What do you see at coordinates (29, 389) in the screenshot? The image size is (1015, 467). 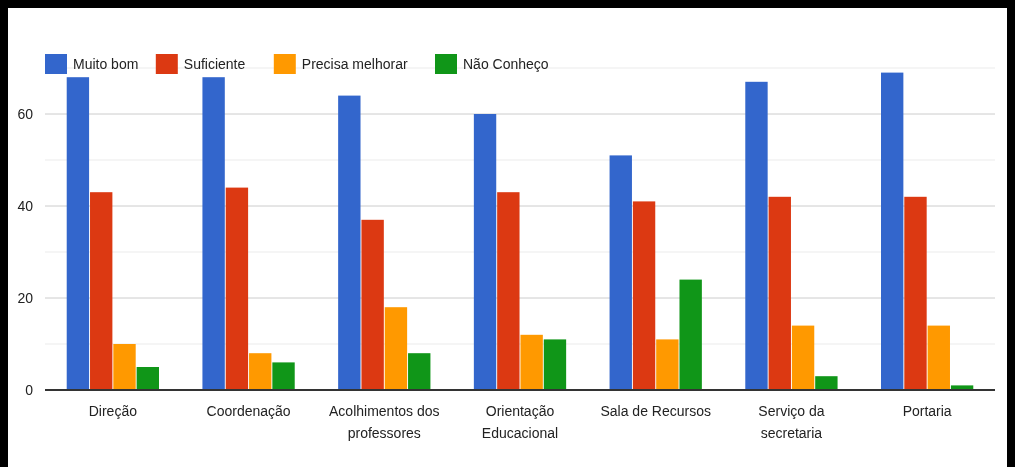 I see `y-tick-label: 0` at bounding box center [29, 389].